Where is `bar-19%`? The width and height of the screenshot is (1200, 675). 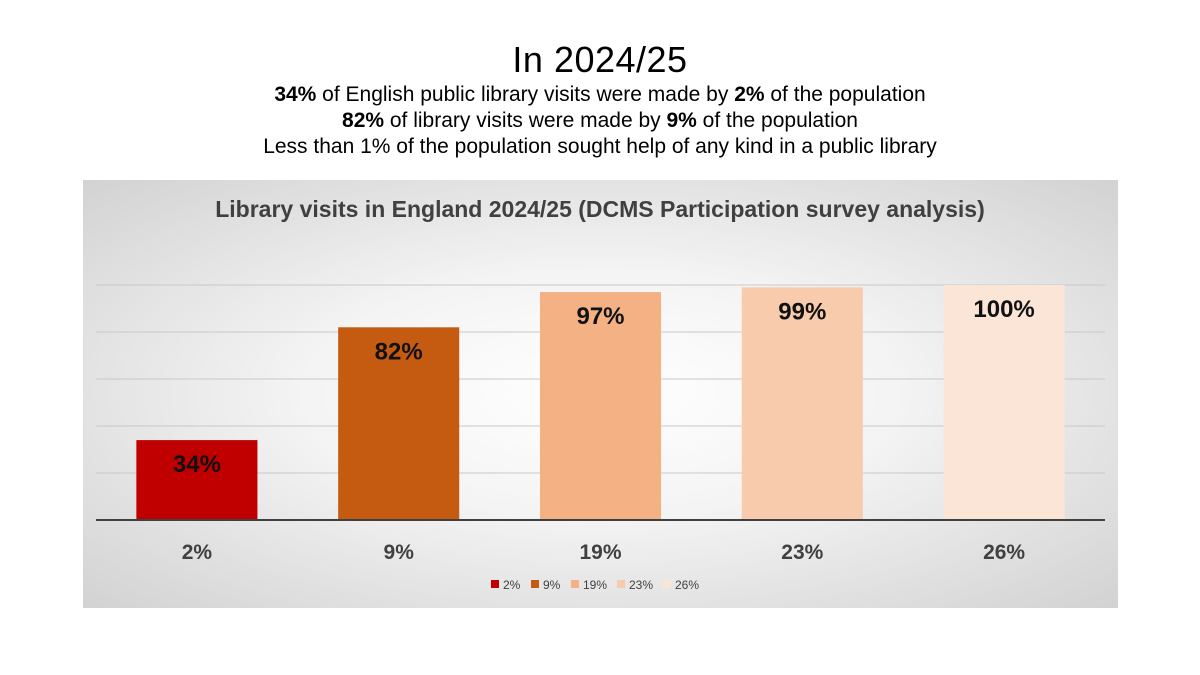 bar-19% is located at coordinates (600, 406).